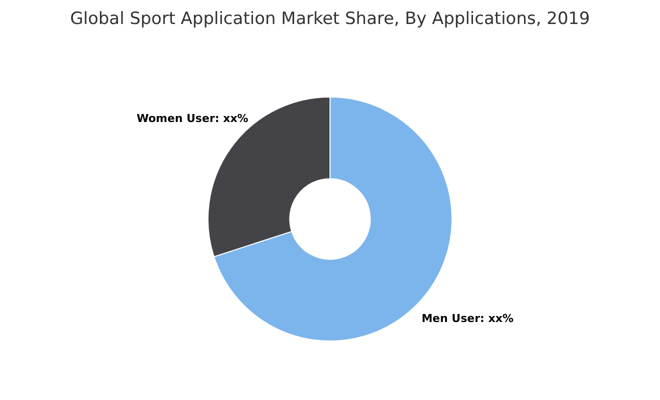 Image resolution: width=660 pixels, height=400 pixels. What do you see at coordinates (330, 19) in the screenshot?
I see `chart-title: Global Sport Application Market Share, By Applications, 2019` at bounding box center [330, 19].